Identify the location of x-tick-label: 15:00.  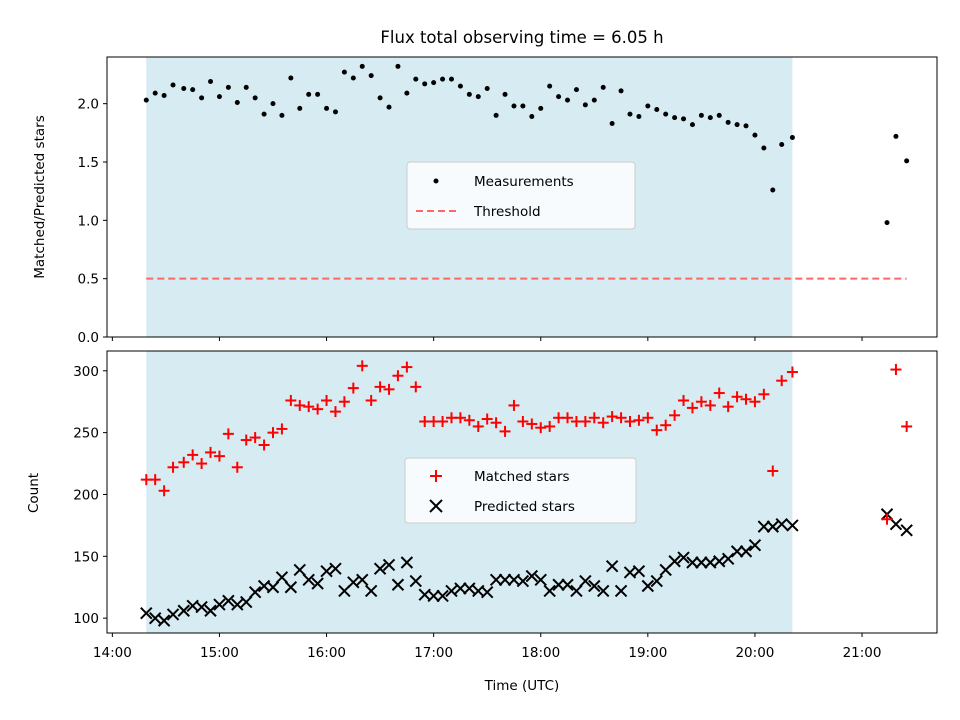
(219, 653).